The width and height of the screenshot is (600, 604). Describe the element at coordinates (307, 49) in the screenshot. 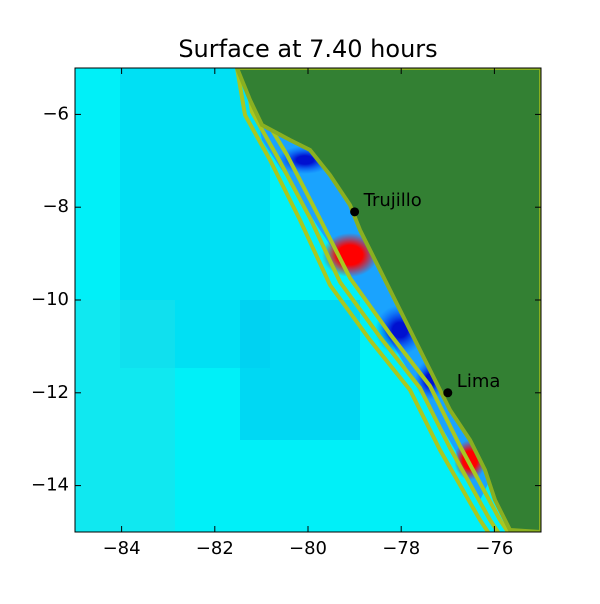

I see `chart-title: Surface at 7.40 hours` at that location.